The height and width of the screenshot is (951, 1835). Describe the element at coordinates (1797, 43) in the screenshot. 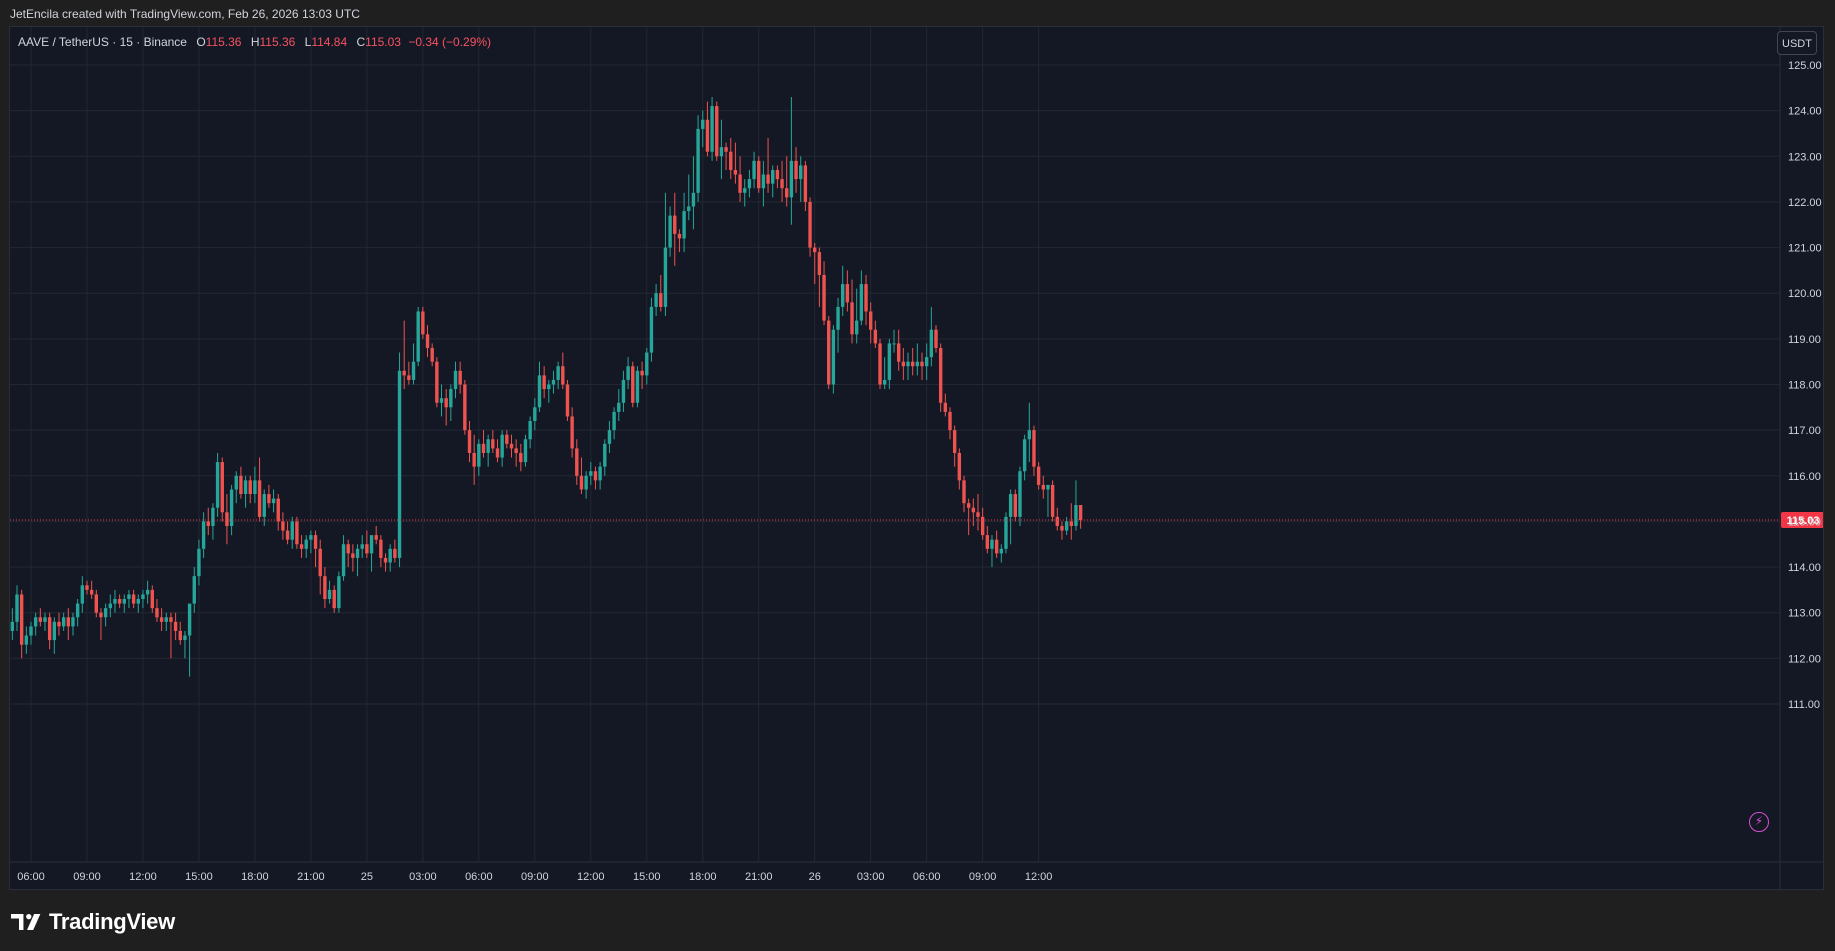

I see `currency-button: USDT` at that location.